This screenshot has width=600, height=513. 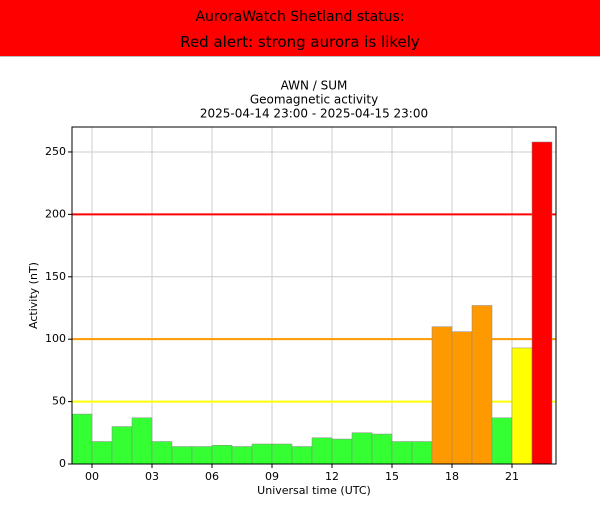 I want to click on chart-title: AWN / SUM, so click(x=314, y=86).